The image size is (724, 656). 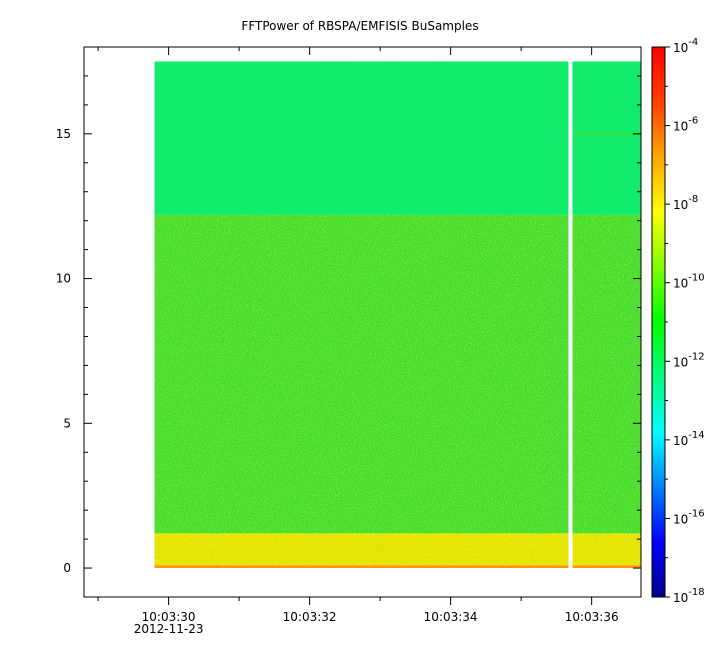 What do you see at coordinates (689, 439) in the screenshot?
I see `colorbar-tick-label: 10⁻¹⁴` at bounding box center [689, 439].